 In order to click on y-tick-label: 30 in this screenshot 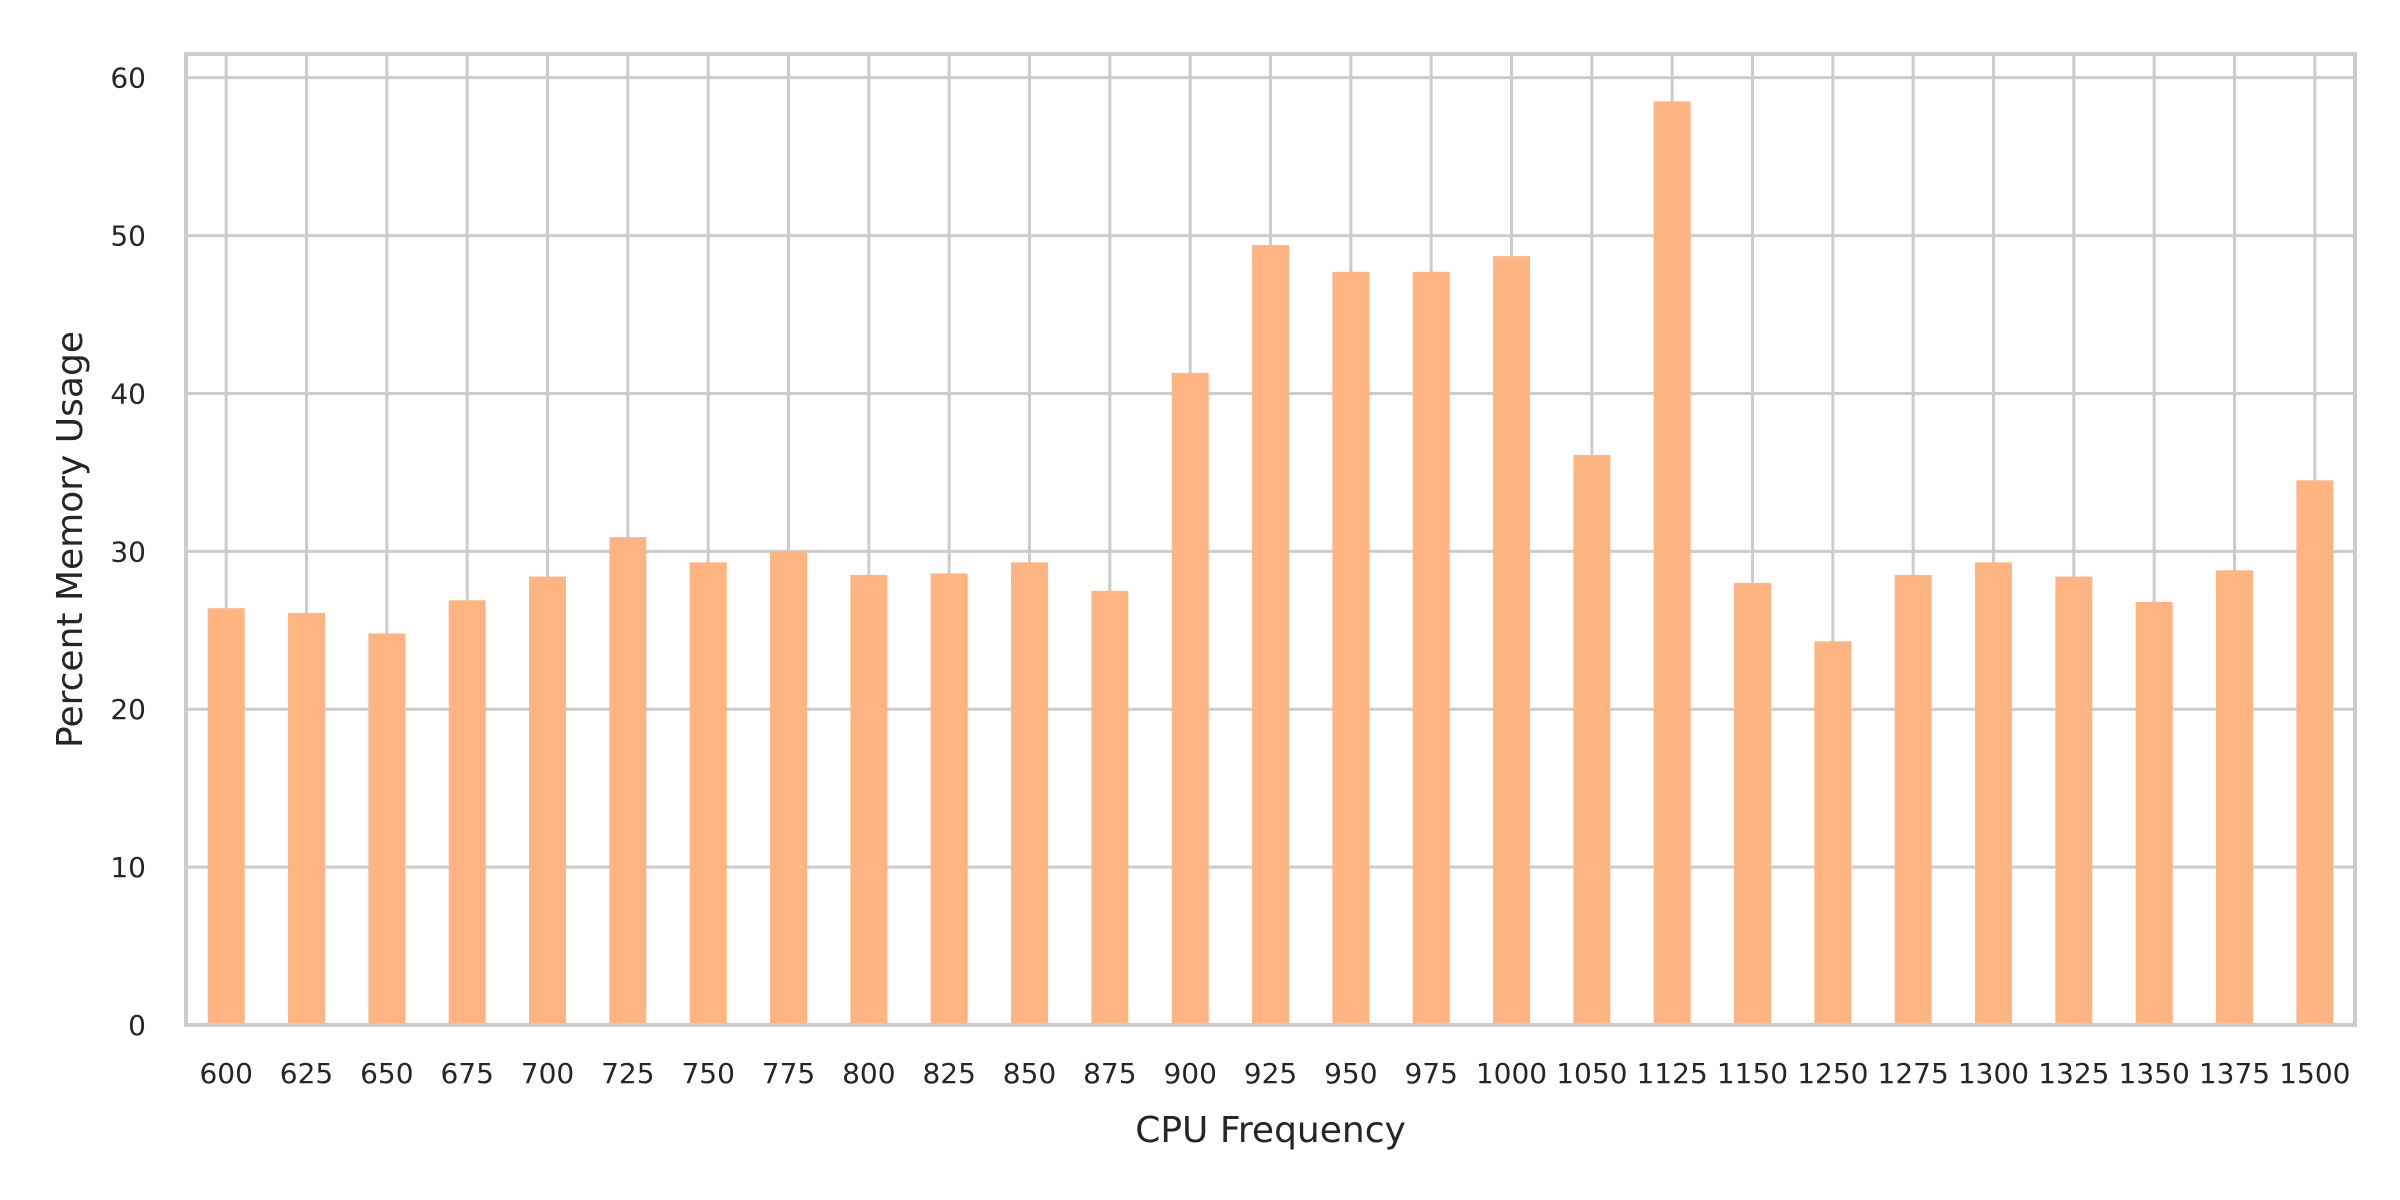, I will do `click(128, 551)`.